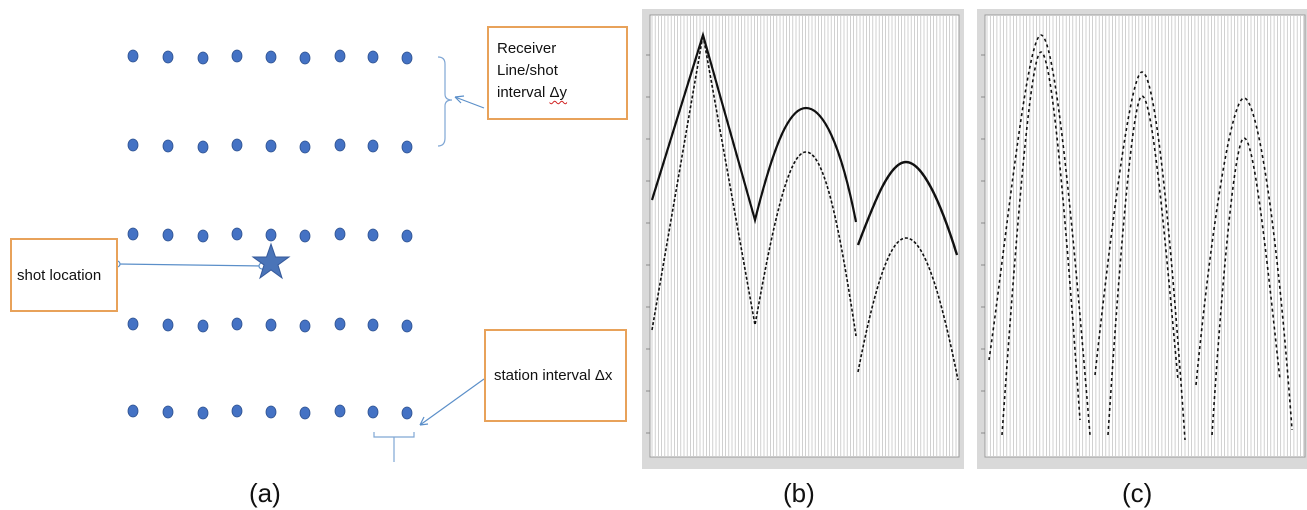 Image resolution: width=1307 pixels, height=510 pixels. What do you see at coordinates (271, 261) in the screenshot?
I see `shot-star-icon` at bounding box center [271, 261].